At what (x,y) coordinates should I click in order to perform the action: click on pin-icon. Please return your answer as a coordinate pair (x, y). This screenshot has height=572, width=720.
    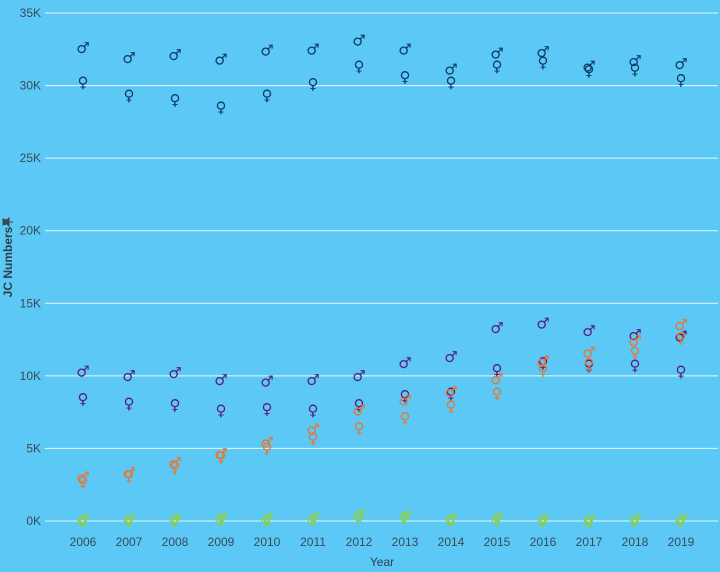
    Looking at the image, I should click on (7, 222).